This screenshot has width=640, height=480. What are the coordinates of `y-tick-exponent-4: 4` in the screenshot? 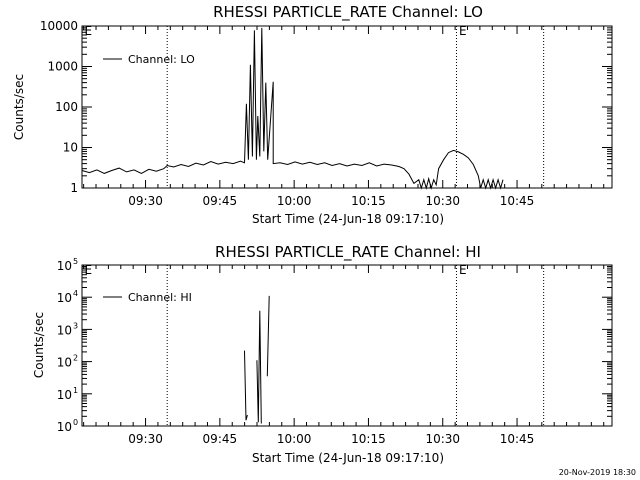 It's located at (75, 293).